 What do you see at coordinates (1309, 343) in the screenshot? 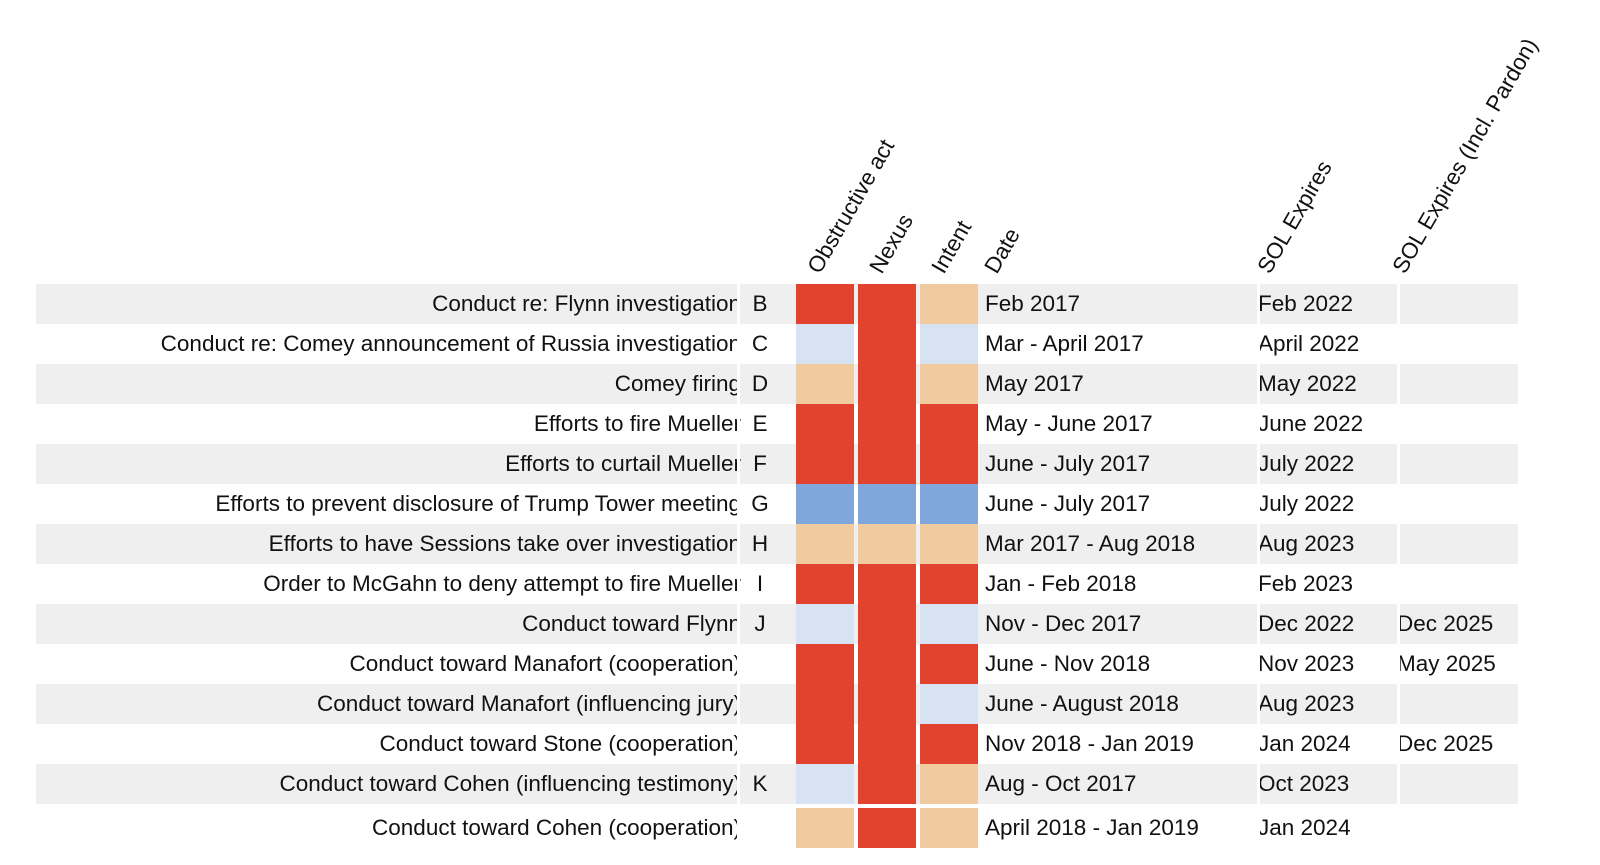
I see `row-sol-expires: April 2022` at bounding box center [1309, 343].